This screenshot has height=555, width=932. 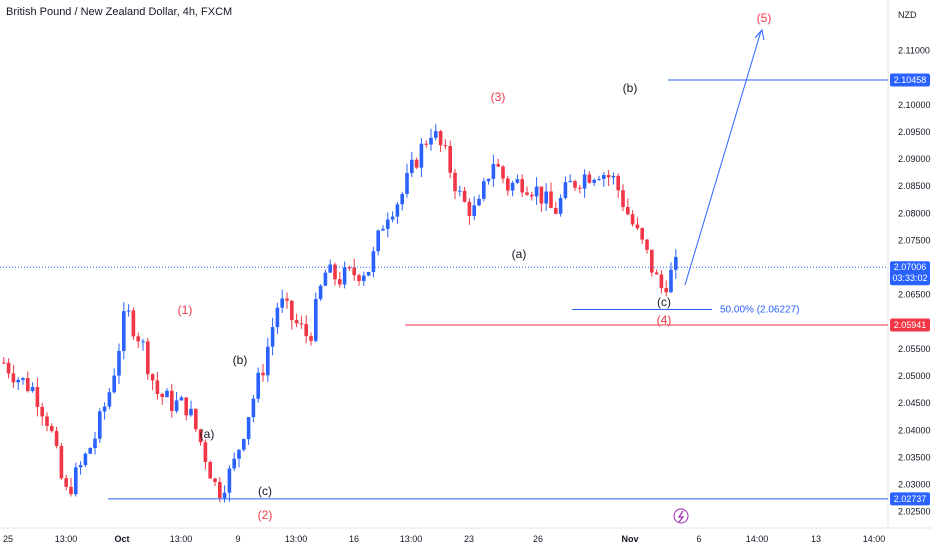 I want to click on price-tick-label: 2.03500, so click(x=914, y=457).